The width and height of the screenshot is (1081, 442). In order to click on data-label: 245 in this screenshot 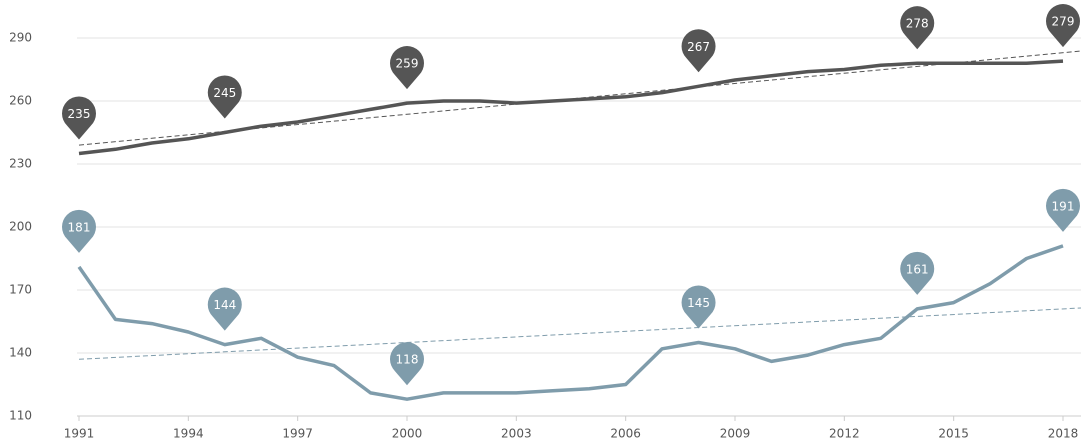, I will do `click(224, 93)`.